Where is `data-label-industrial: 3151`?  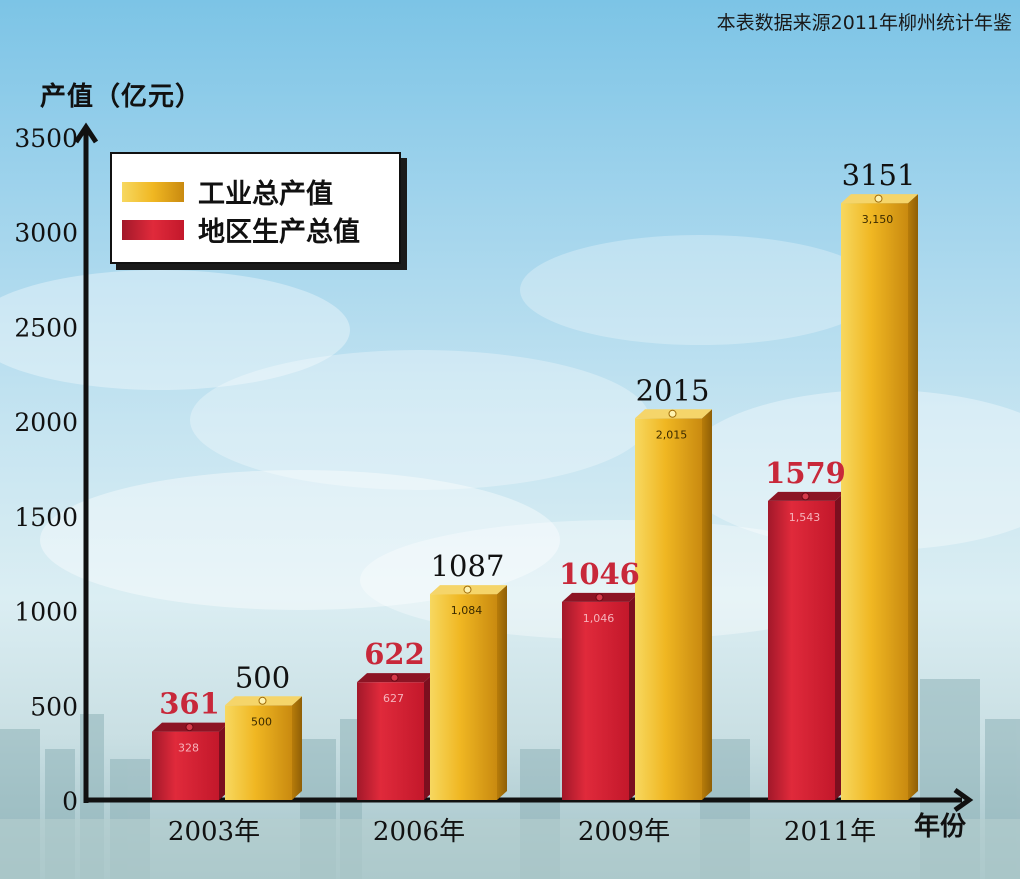 data-label-industrial: 3151 is located at coordinates (879, 175).